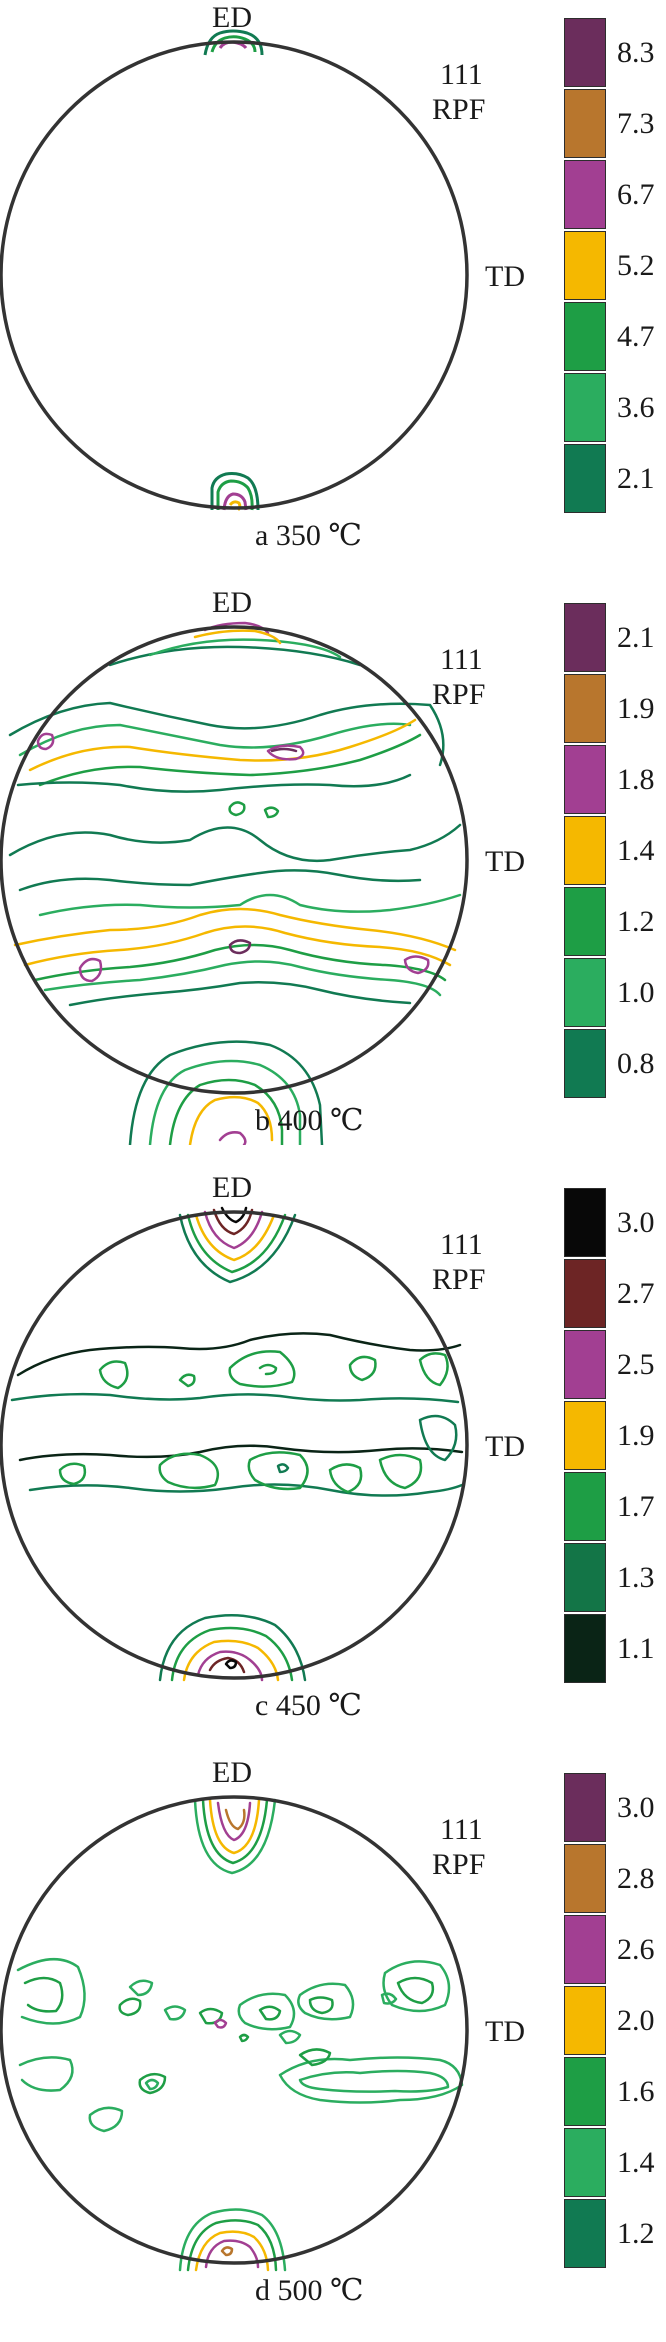 The image size is (666, 2342). What do you see at coordinates (309, 1120) in the screenshot?
I see `panel-caption: b 400 ℃` at bounding box center [309, 1120].